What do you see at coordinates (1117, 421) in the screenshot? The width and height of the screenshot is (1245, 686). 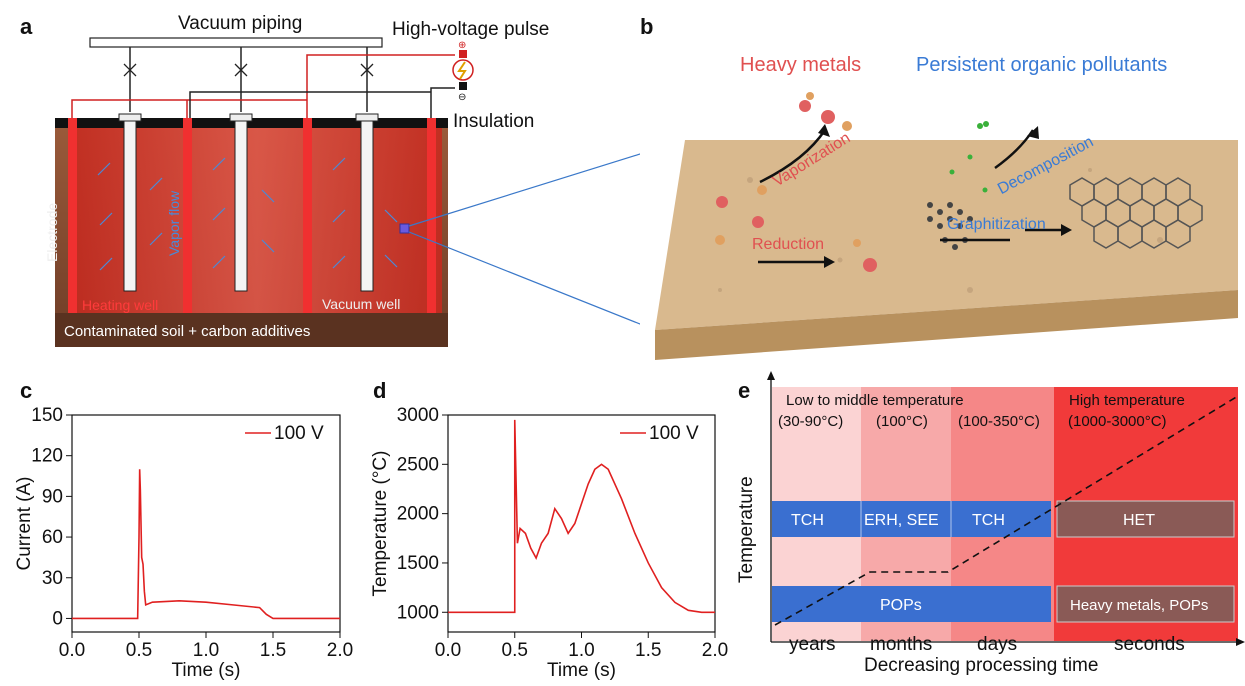 I see `range-seconds: (1000-3000°C)` at bounding box center [1117, 421].